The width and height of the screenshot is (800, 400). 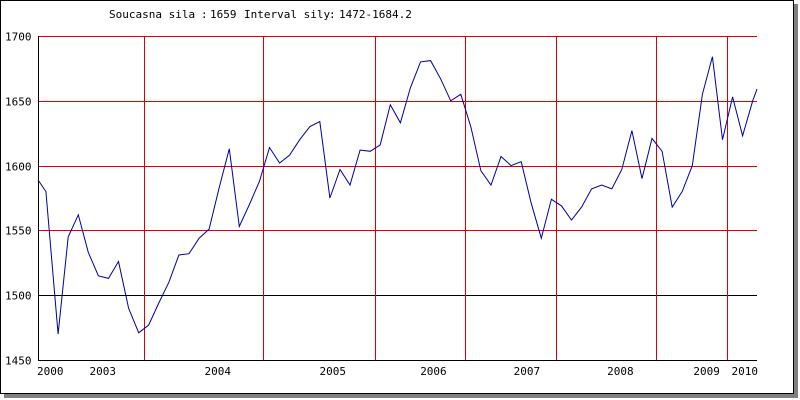 What do you see at coordinates (620, 371) in the screenshot?
I see `x-tick-label: 2008` at bounding box center [620, 371].